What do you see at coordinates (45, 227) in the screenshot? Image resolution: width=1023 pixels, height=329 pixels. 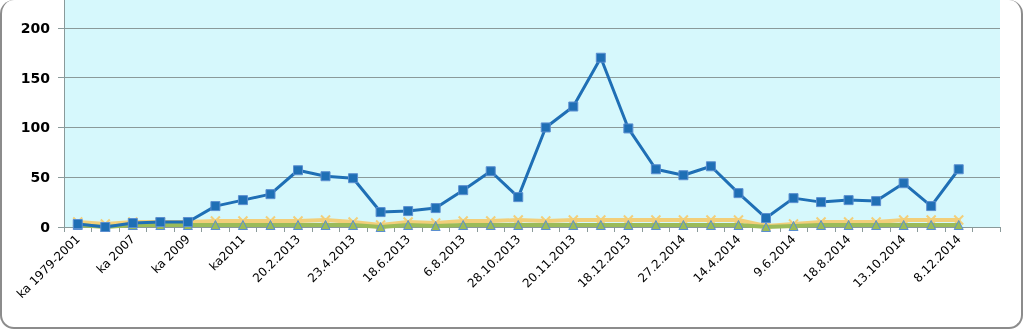 I see `y-tick-label: 0` at bounding box center [45, 227].